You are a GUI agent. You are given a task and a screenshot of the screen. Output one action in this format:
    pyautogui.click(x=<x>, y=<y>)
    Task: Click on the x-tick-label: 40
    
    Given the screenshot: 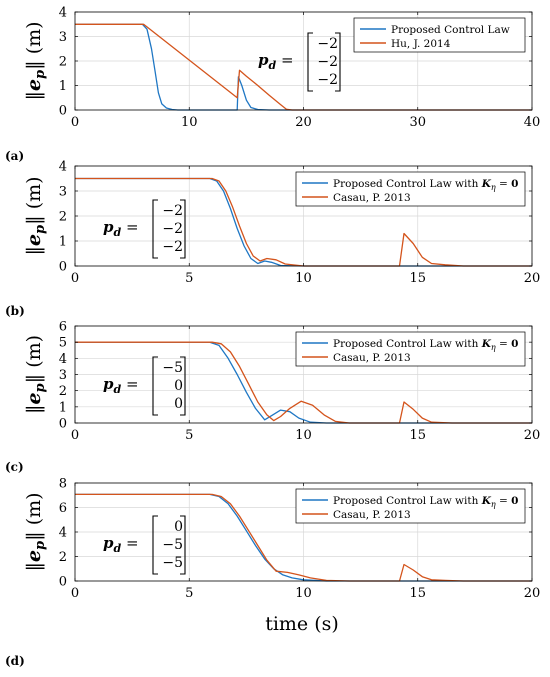 What is the action you would take?
    pyautogui.click(x=532, y=122)
    